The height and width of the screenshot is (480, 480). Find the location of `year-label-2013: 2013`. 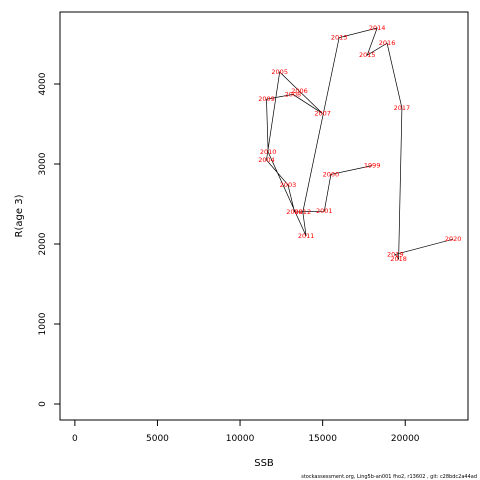

year-label-2013: 2013 is located at coordinates (339, 38).